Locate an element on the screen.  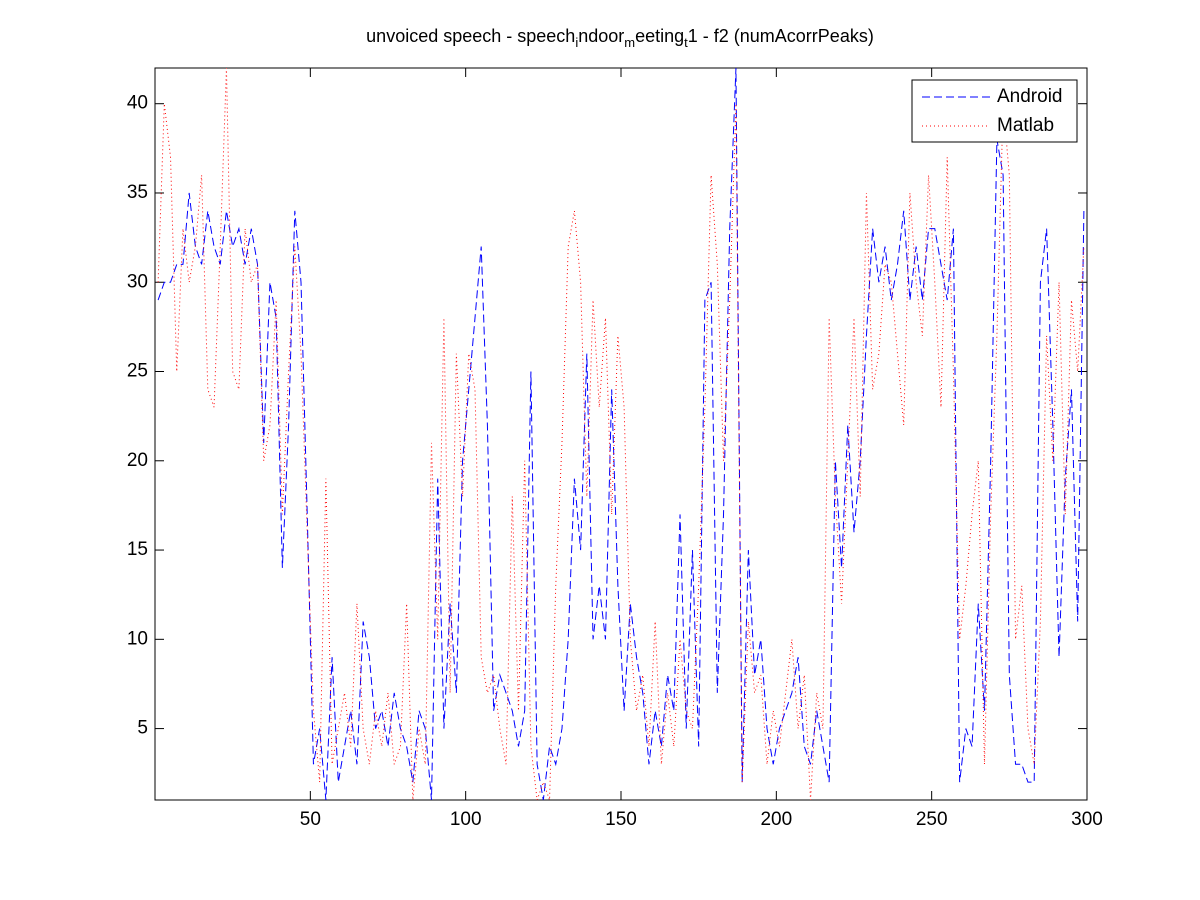
legend-box is located at coordinates (994, 111).